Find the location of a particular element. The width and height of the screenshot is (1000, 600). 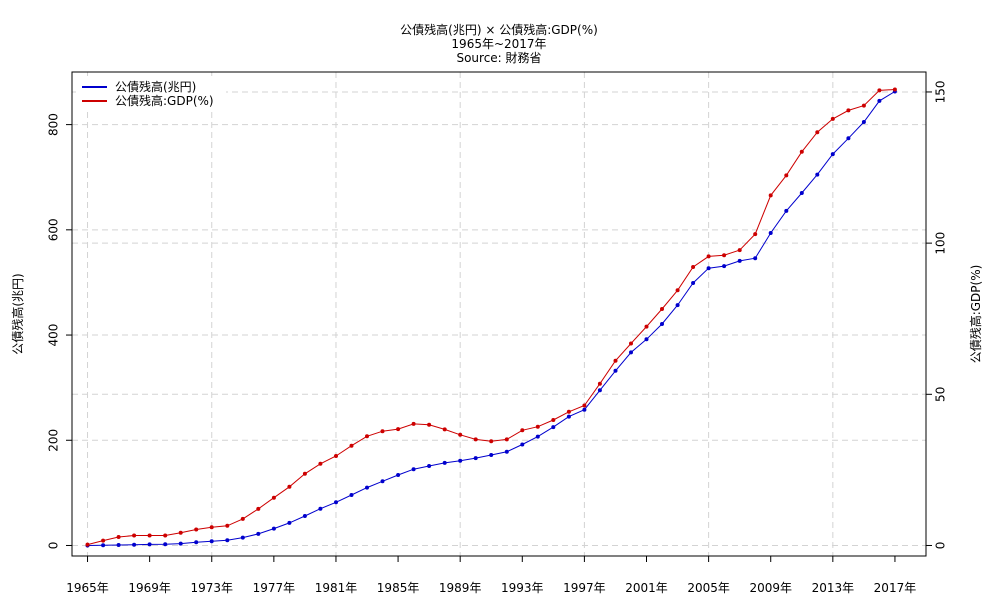

legend: 公債残高(兆円) 公債残高:GDP(%) is located at coordinates (151, 93).